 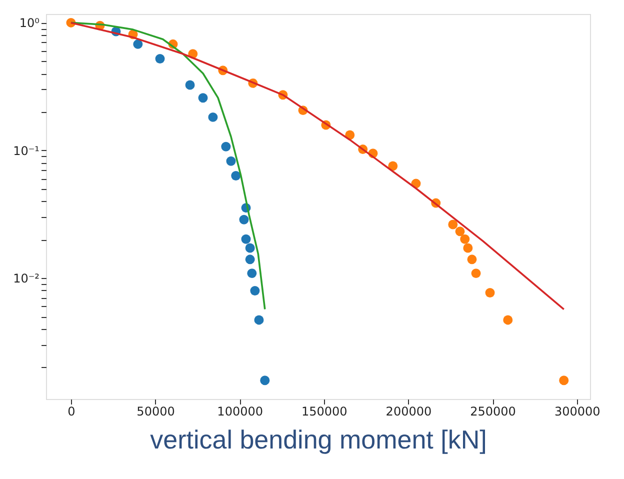 What do you see at coordinates (155, 411) in the screenshot?
I see `x-tick-label: 50000` at bounding box center [155, 411].